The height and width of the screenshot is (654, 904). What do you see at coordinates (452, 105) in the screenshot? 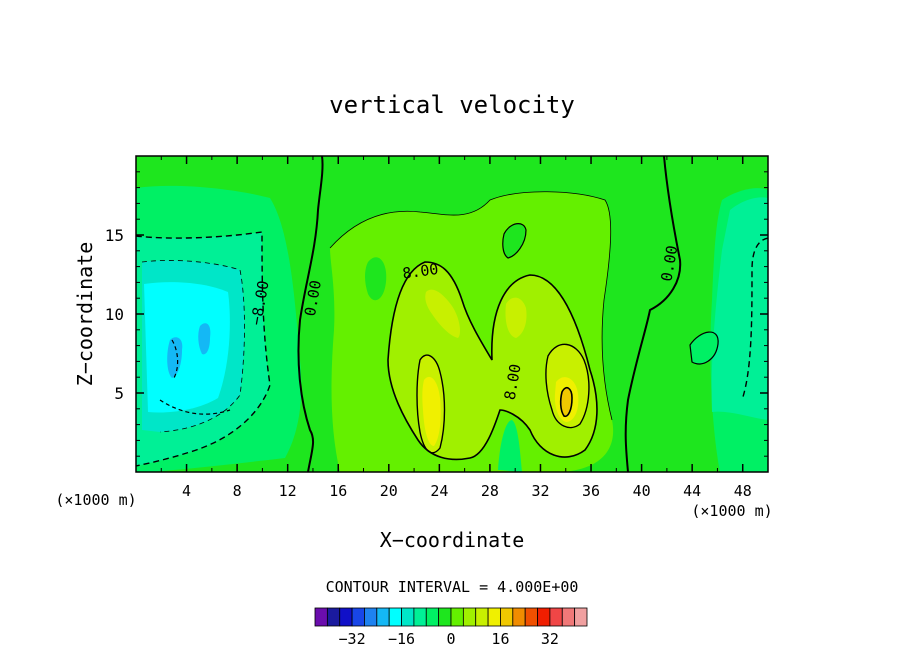
I see `chart-title: vertical velocity` at bounding box center [452, 105].